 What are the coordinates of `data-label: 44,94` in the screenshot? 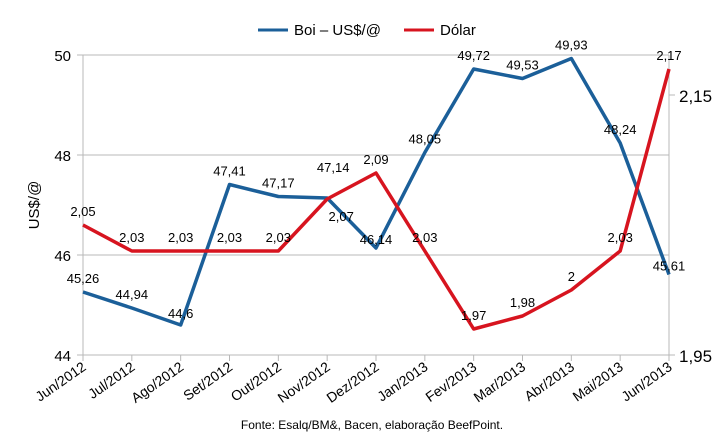 It's located at (132, 294).